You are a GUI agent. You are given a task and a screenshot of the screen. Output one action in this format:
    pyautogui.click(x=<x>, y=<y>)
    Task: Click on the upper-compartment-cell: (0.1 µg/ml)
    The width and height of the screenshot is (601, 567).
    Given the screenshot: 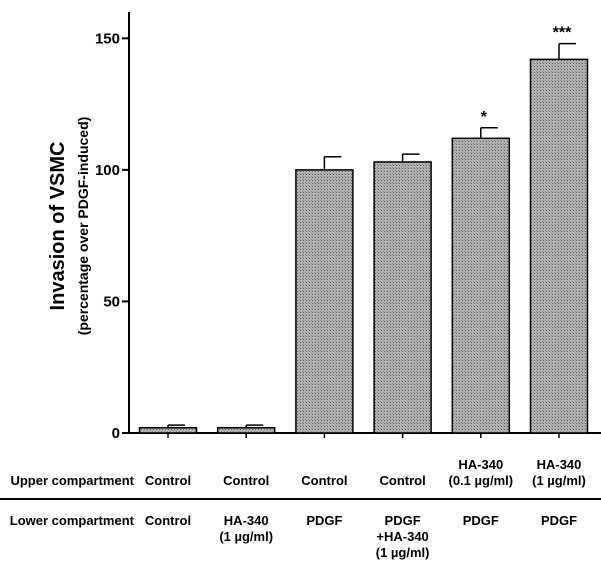 What is the action you would take?
    pyautogui.click(x=481, y=480)
    